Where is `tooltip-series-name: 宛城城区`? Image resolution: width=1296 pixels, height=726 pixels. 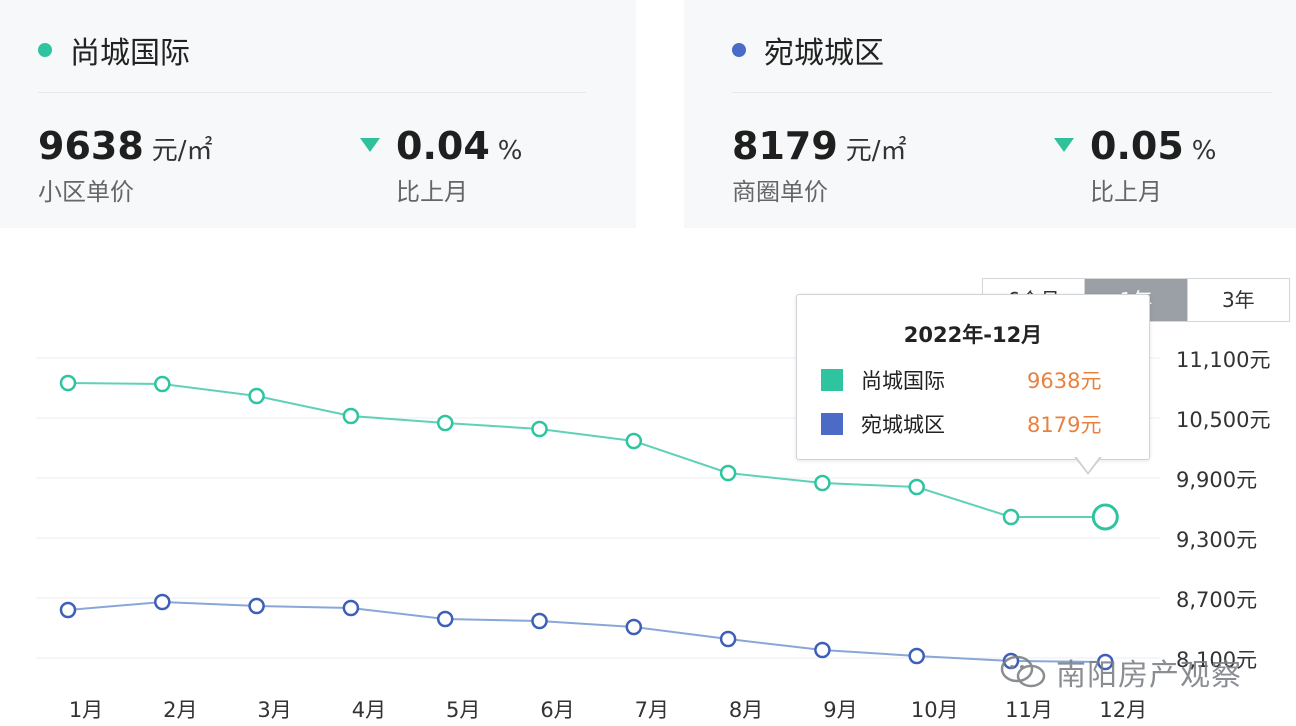
tooltip-series-name: 宛城城区 is located at coordinates (903, 425).